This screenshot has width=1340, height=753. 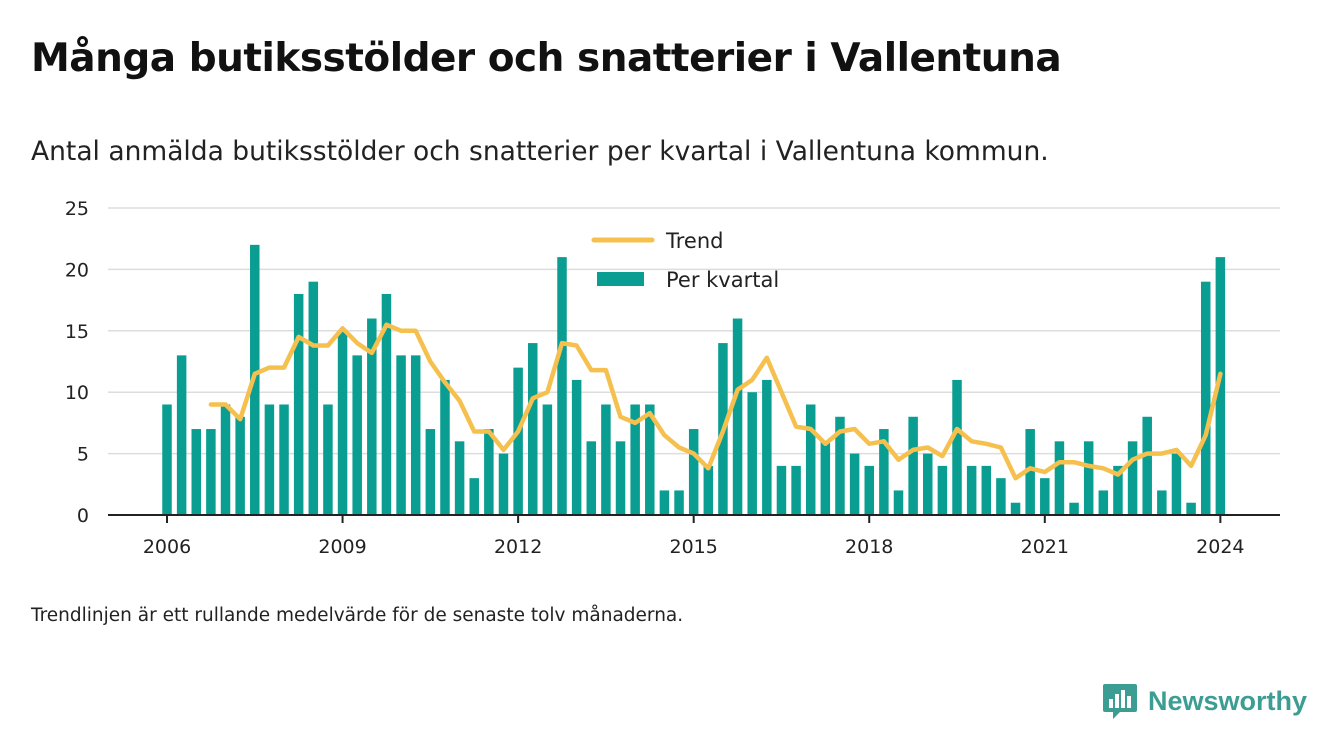 What do you see at coordinates (722, 280) in the screenshot?
I see `legend-bars-label: Per kvartal` at bounding box center [722, 280].